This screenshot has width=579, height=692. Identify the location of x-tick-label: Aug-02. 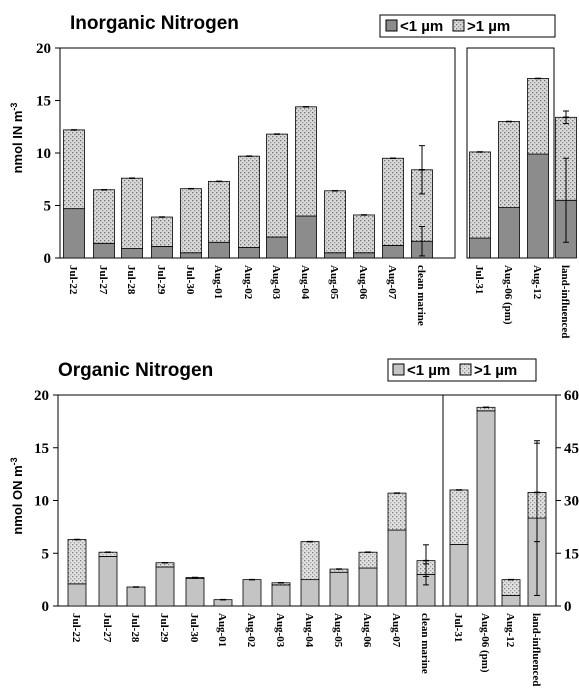
(251, 630).